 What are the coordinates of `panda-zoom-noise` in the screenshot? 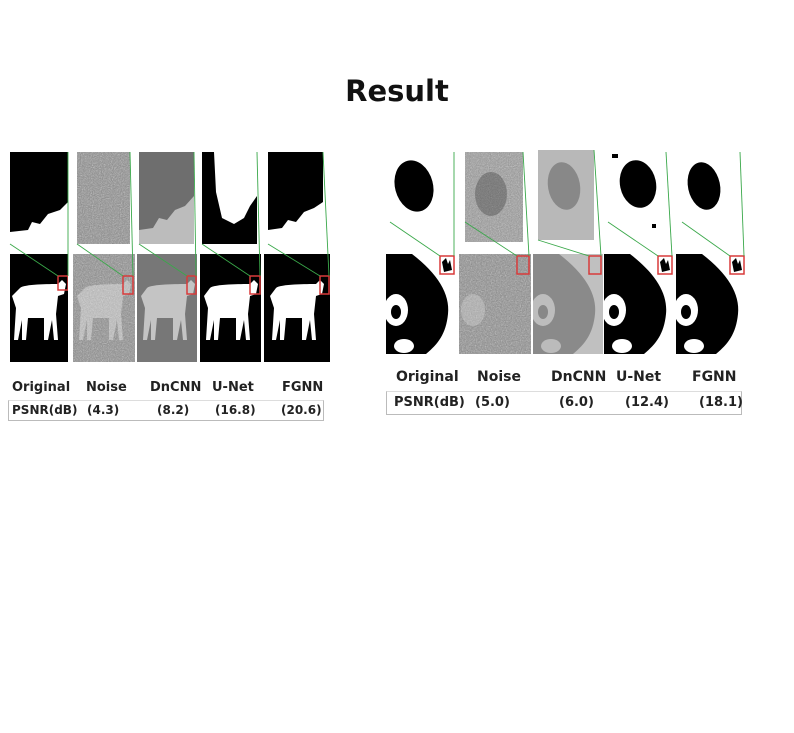 It's located at (494, 197).